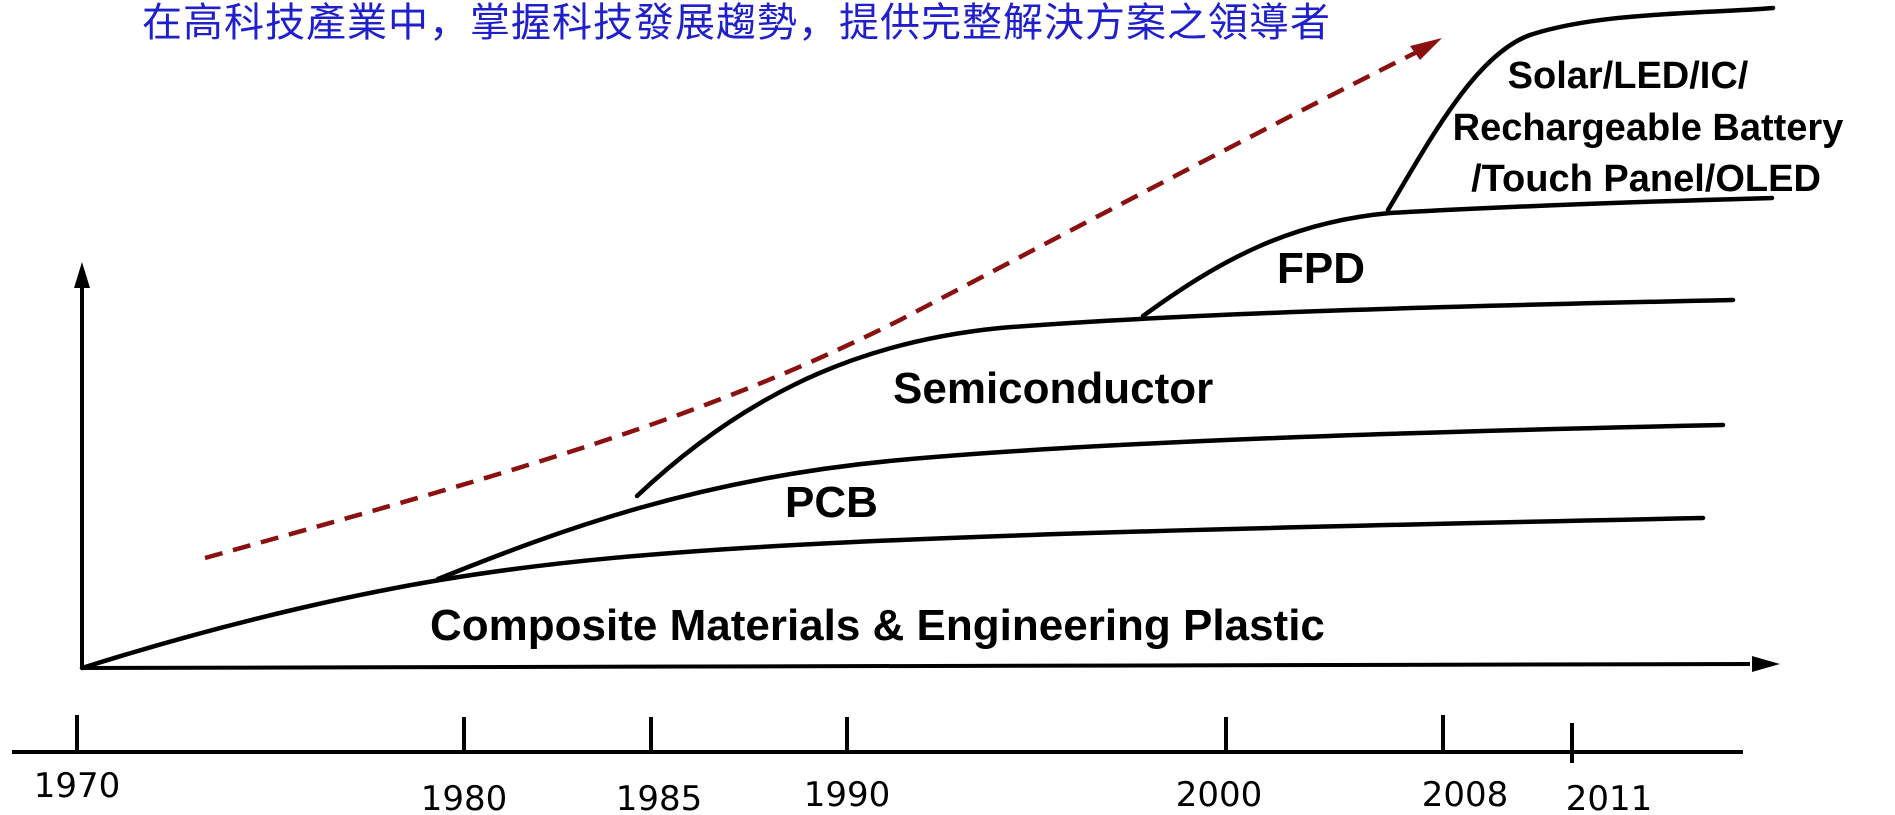 This screenshot has height=815, width=1895. I want to click on stage-label-semiconductor: Semiconductor, so click(1053, 388).